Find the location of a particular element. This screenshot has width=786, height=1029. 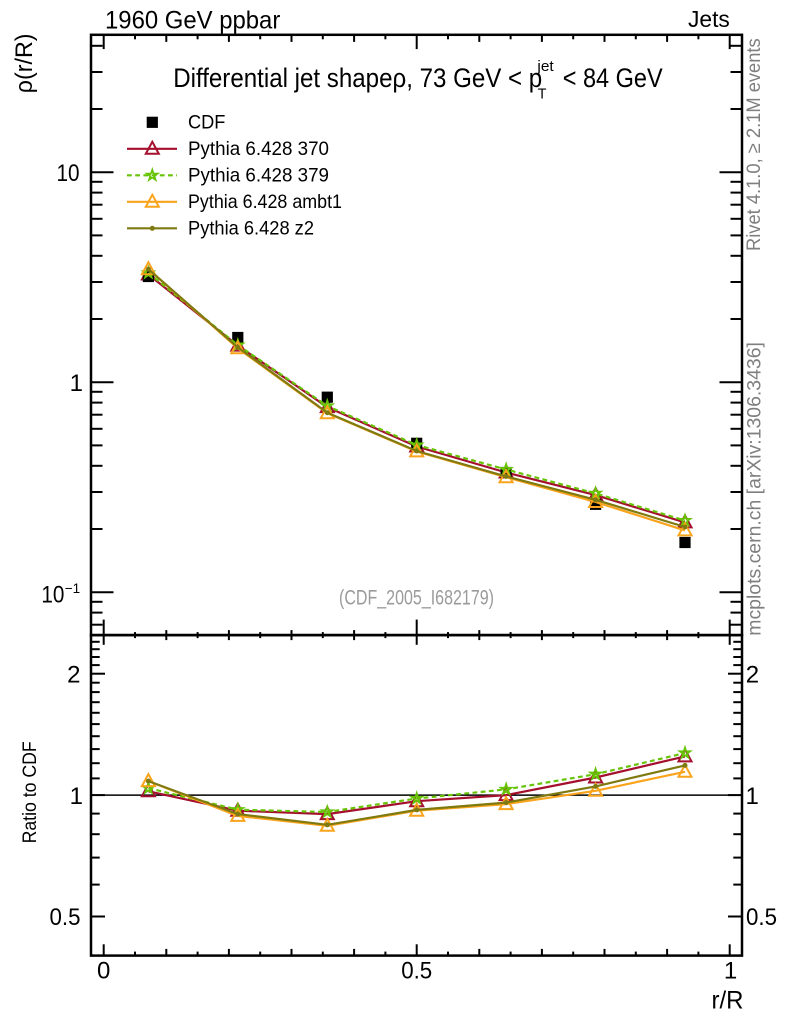

svg-text:Differential jet shapeρ, 73 Ge: Differential jet shapeρ, 73 GeV < p is located at coordinates (357, 78).